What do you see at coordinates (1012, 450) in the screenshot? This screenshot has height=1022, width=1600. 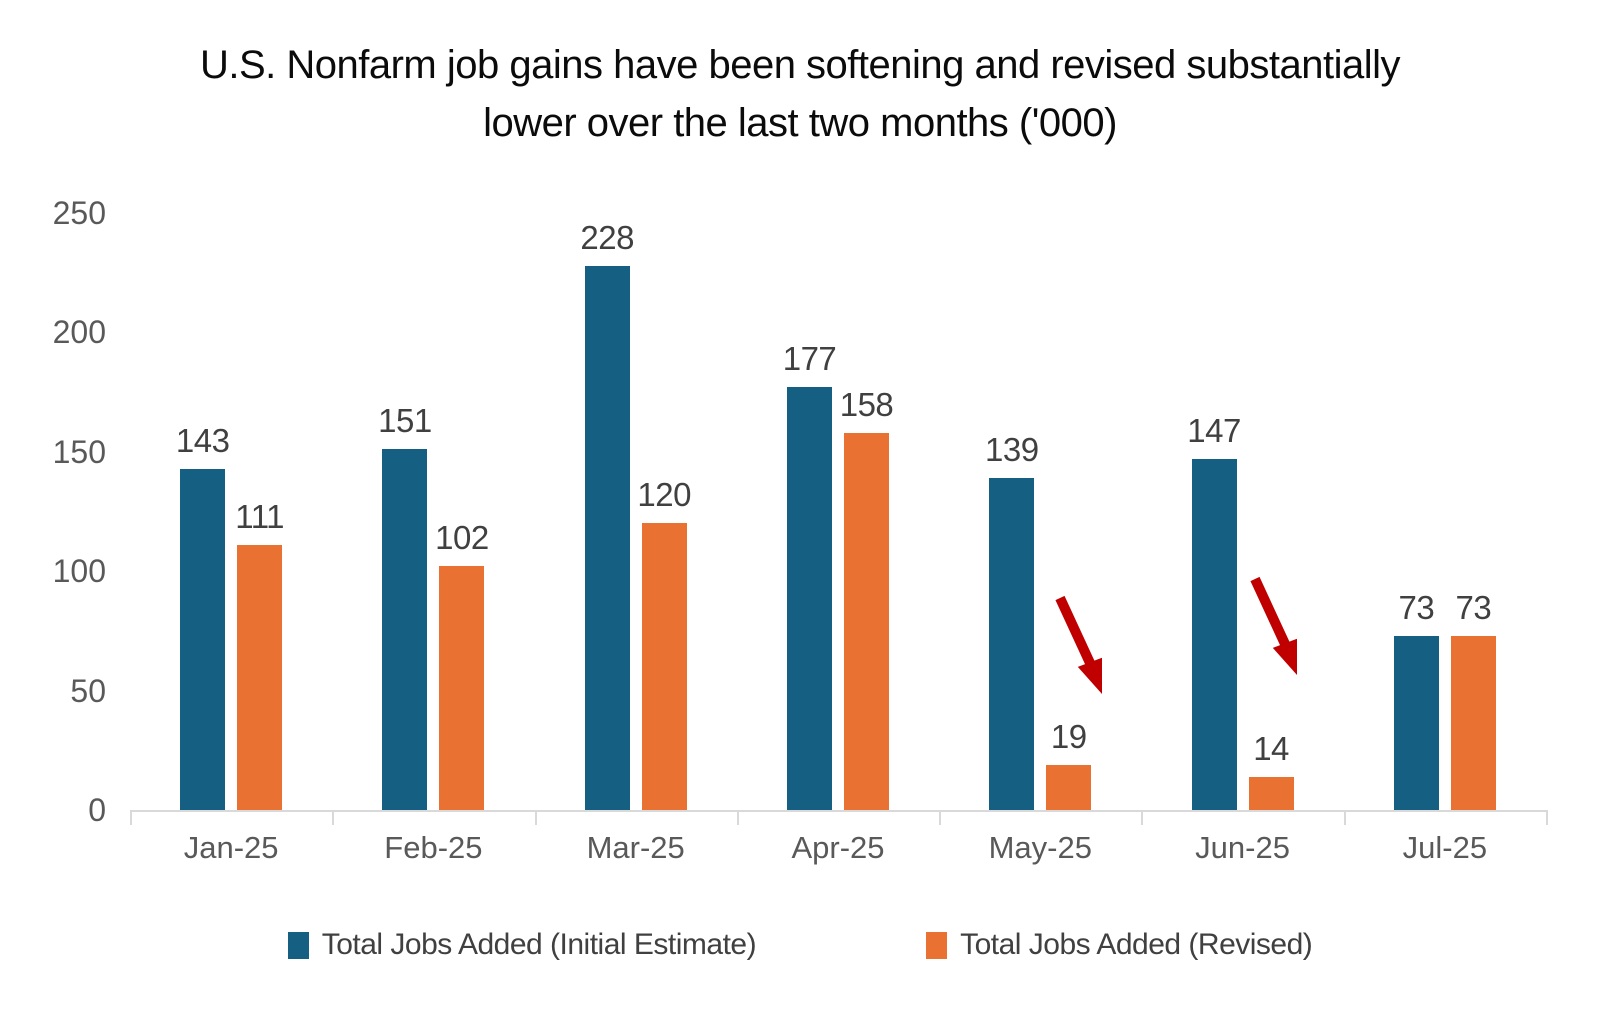 I see `value-label-initial-may-25: 139` at bounding box center [1012, 450].